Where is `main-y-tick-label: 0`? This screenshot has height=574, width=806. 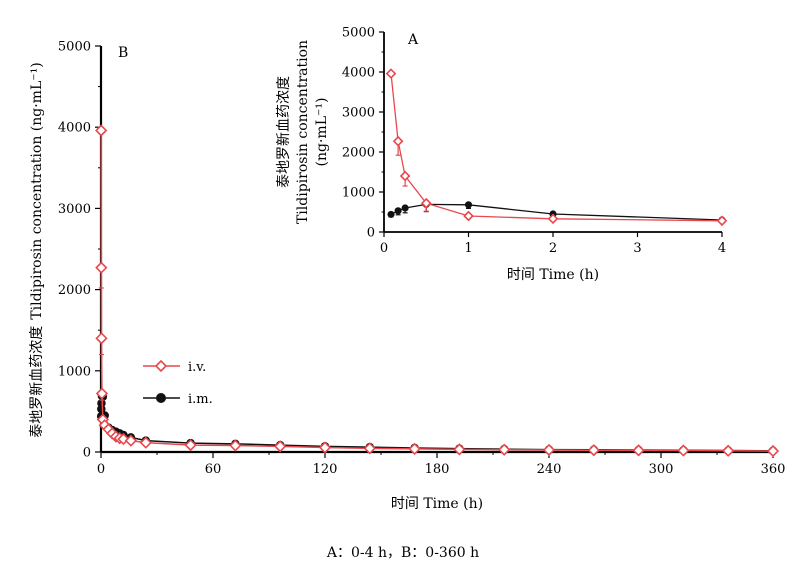 main-y-tick-label: 0 is located at coordinates (87, 453).